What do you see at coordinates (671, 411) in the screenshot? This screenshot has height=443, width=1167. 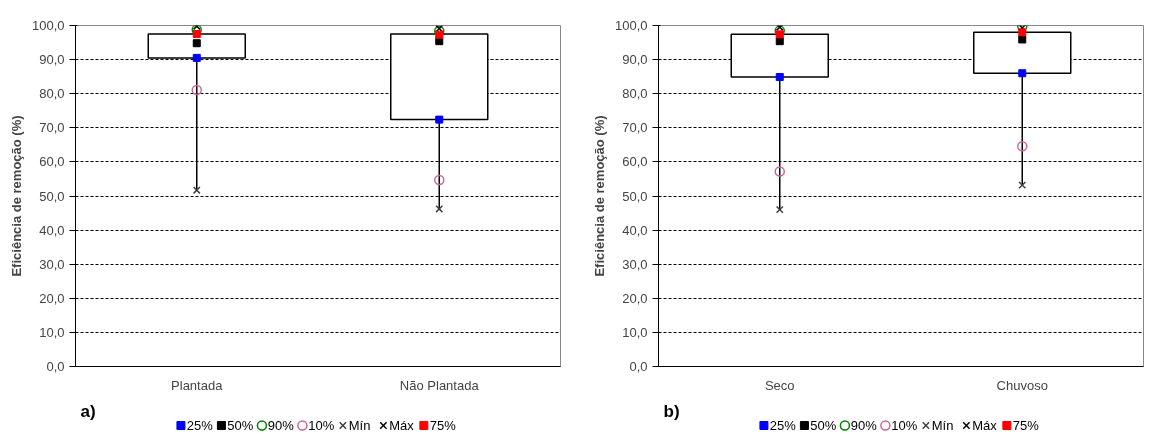 I see `text: b)` at bounding box center [671, 411].